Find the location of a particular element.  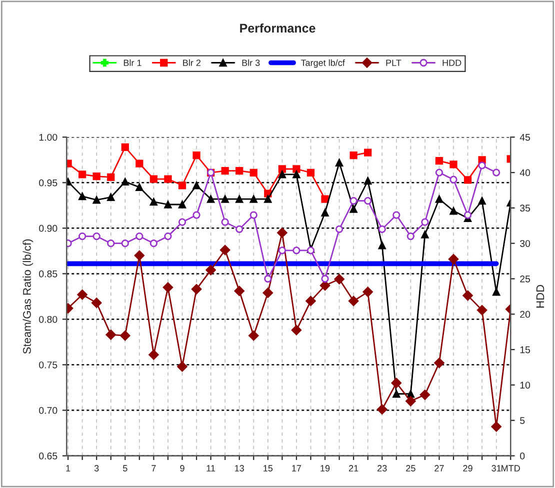

legend-label: PLT is located at coordinates (394, 63).